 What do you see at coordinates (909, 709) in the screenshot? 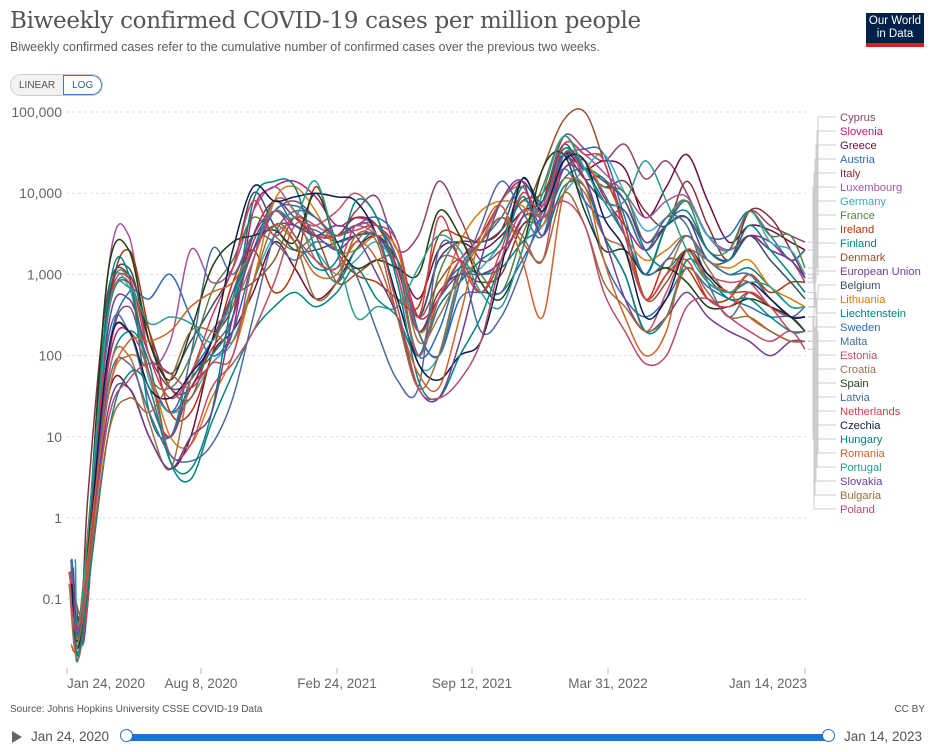
I see `license-link: CC BY` at bounding box center [909, 709].